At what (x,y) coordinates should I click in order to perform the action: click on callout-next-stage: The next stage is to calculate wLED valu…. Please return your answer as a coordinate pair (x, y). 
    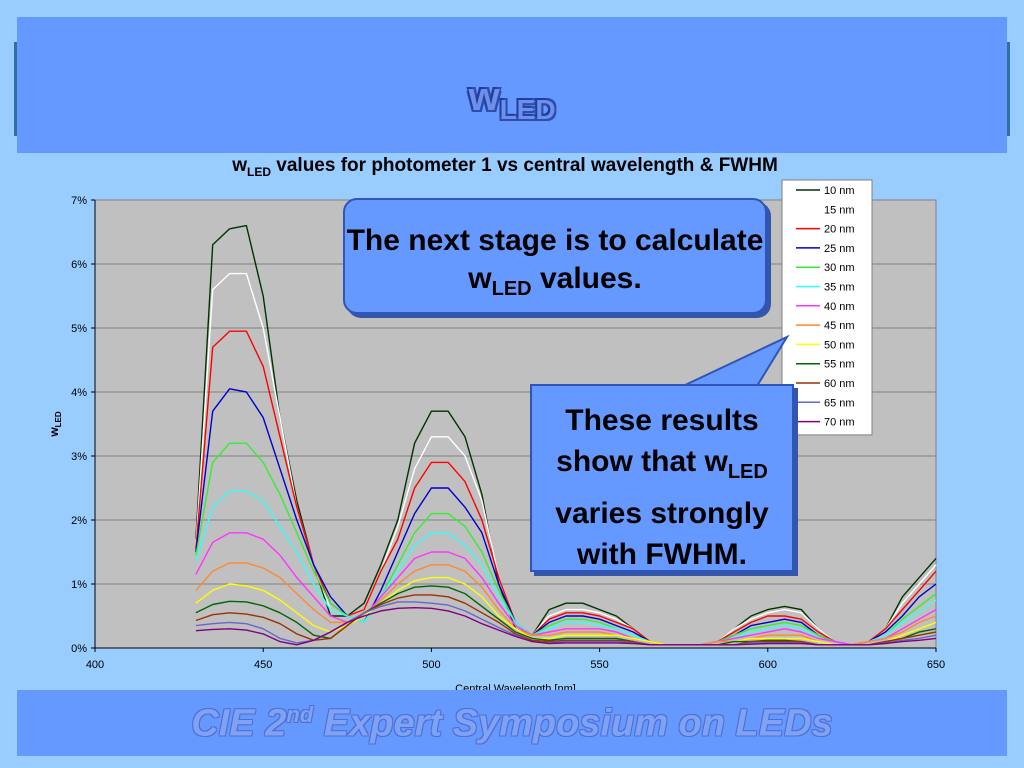
    Looking at the image, I should click on (555, 256).